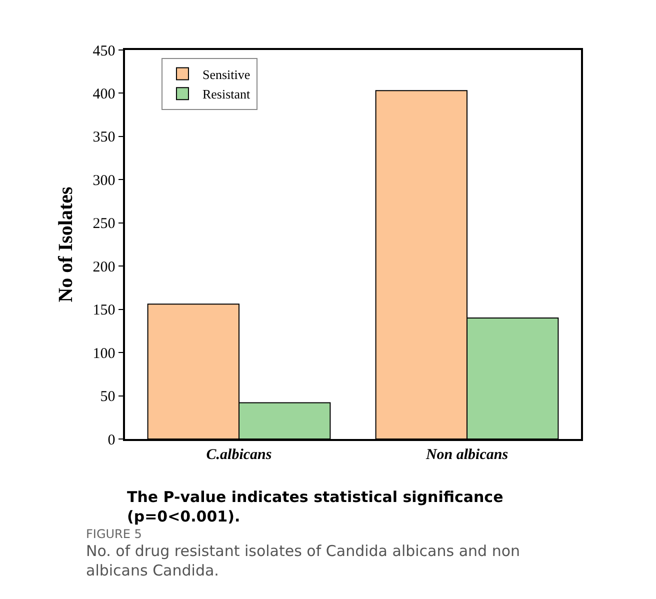 This screenshot has width=656, height=599. I want to click on x-tick-label: C.albicans, so click(239, 454).